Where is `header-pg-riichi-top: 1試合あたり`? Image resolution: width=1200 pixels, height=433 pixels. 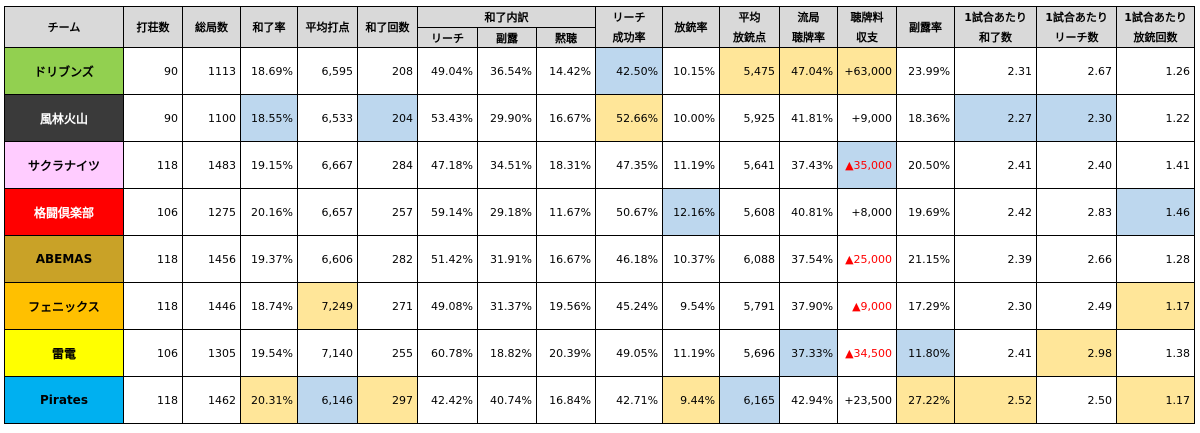
header-pg-riichi-top: 1試合あたり is located at coordinates (1077, 17).